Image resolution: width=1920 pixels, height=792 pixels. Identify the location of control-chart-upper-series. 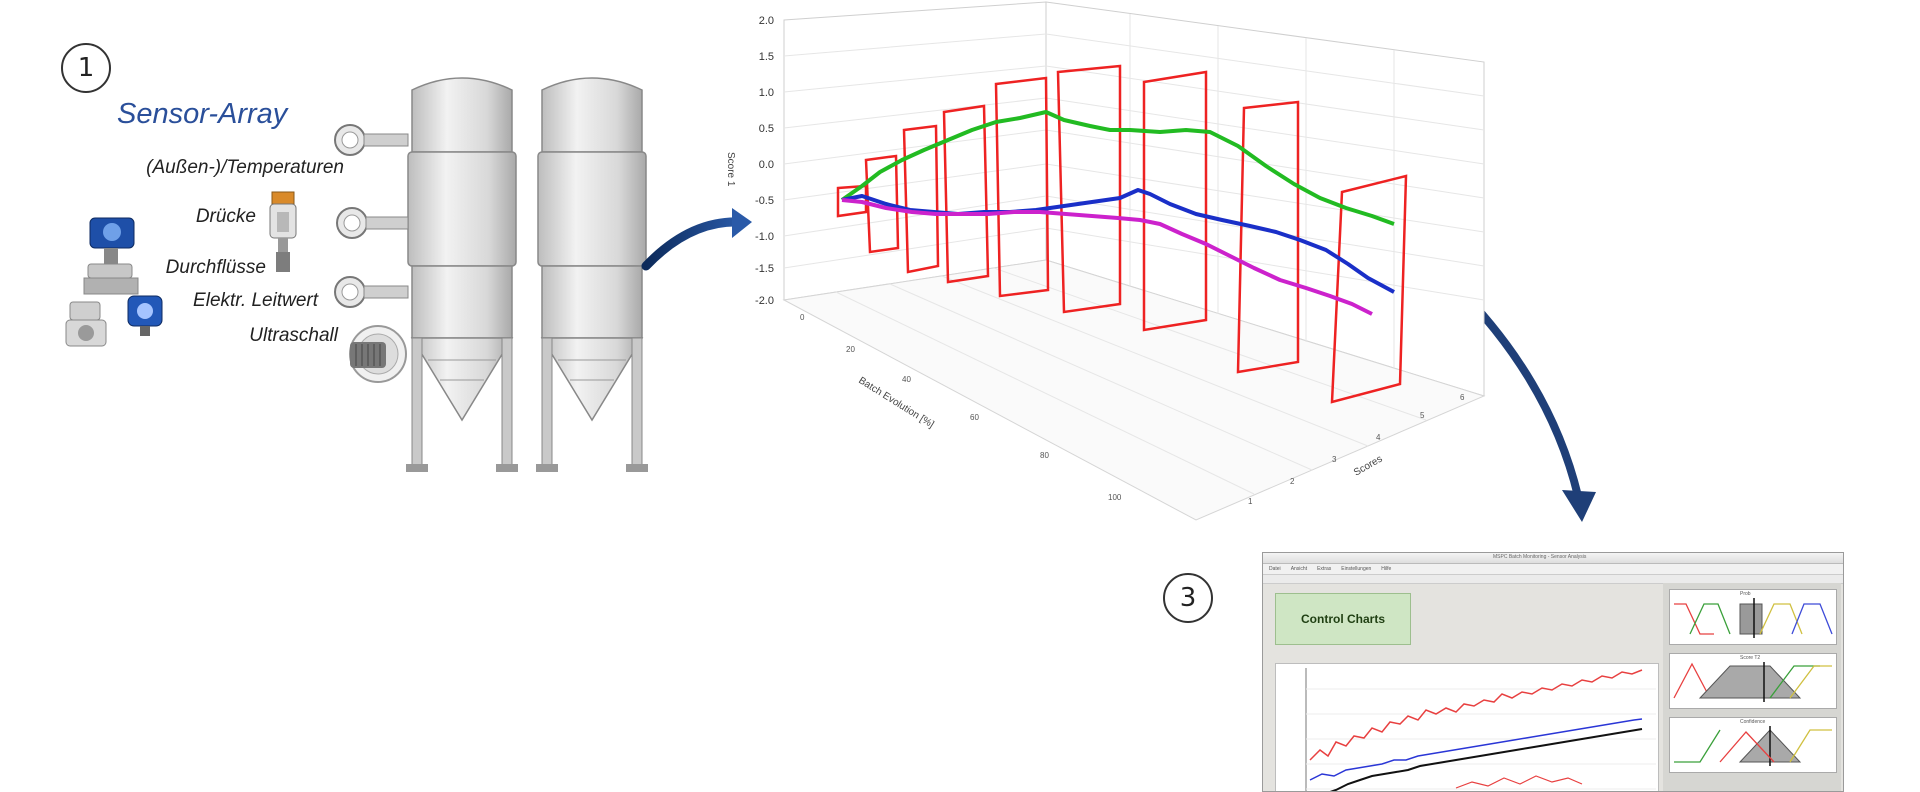
(1476, 715).